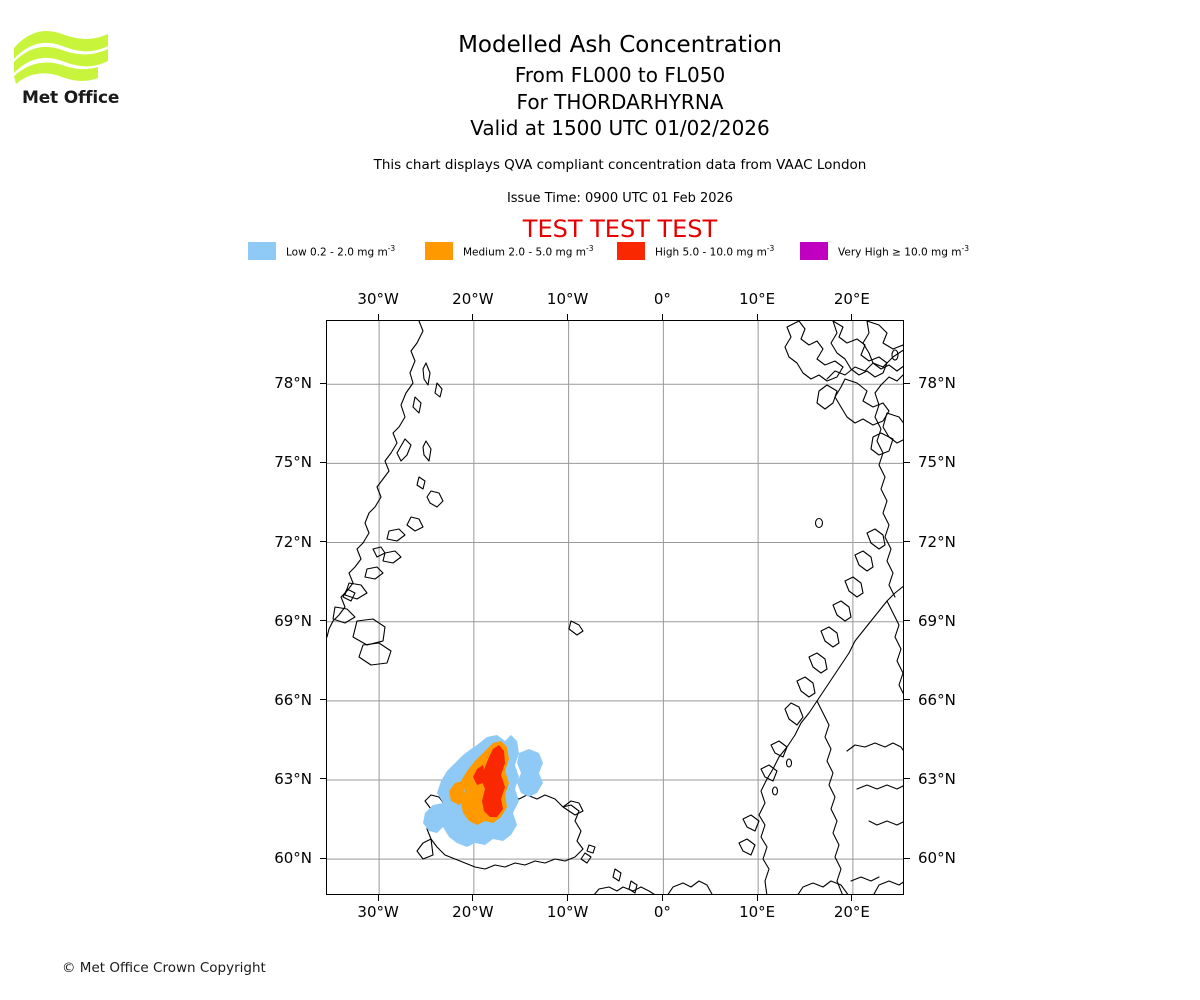  Describe the element at coordinates (433, 818) in the screenshot. I see `plume-low-contour-west` at that location.